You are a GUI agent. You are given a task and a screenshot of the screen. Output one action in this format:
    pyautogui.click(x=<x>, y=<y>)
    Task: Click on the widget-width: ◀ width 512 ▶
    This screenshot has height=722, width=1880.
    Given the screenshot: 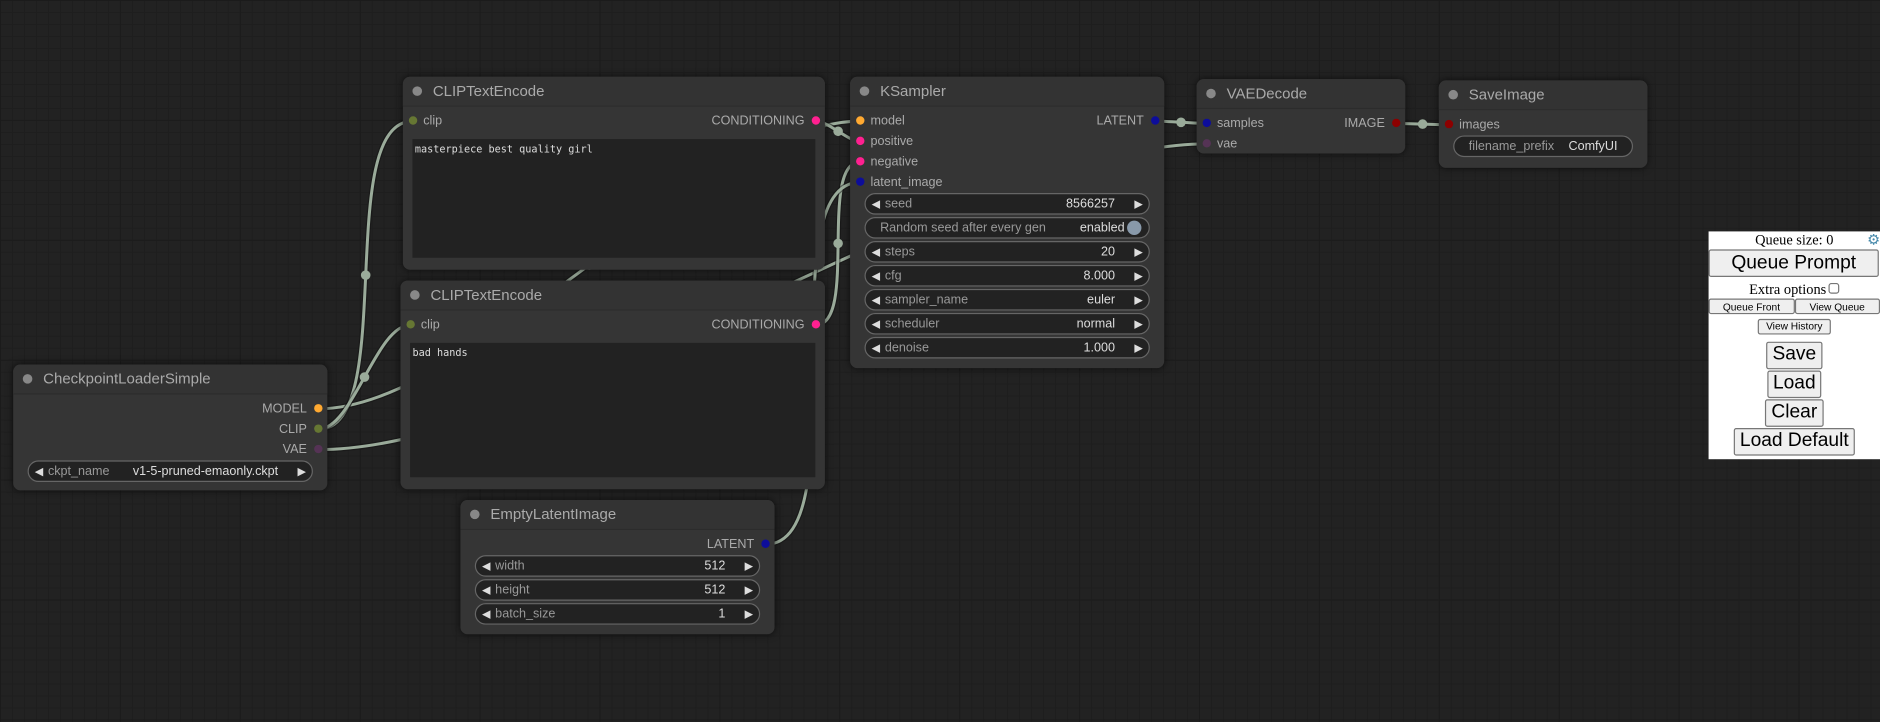 What is the action you would take?
    pyautogui.click(x=617, y=566)
    